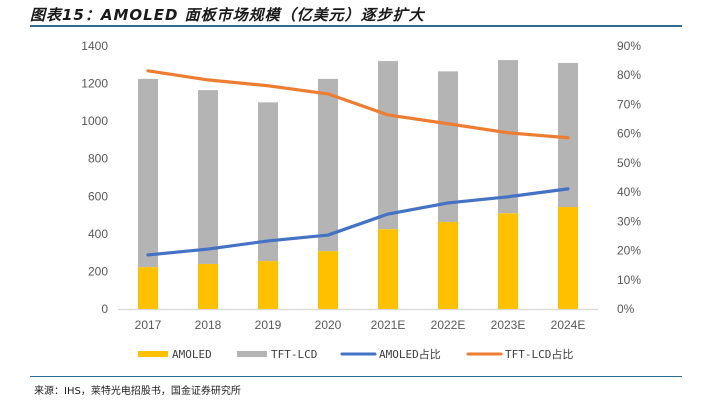 The image size is (713, 401). Describe the element at coordinates (629, 251) in the screenshot. I see `right-tick-label: 20%` at that location.